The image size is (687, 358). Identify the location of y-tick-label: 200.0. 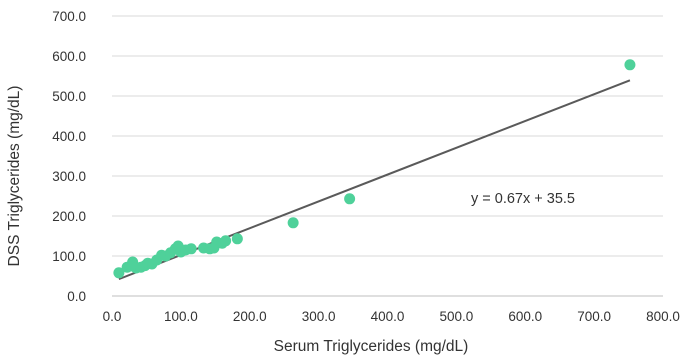
(69, 216).